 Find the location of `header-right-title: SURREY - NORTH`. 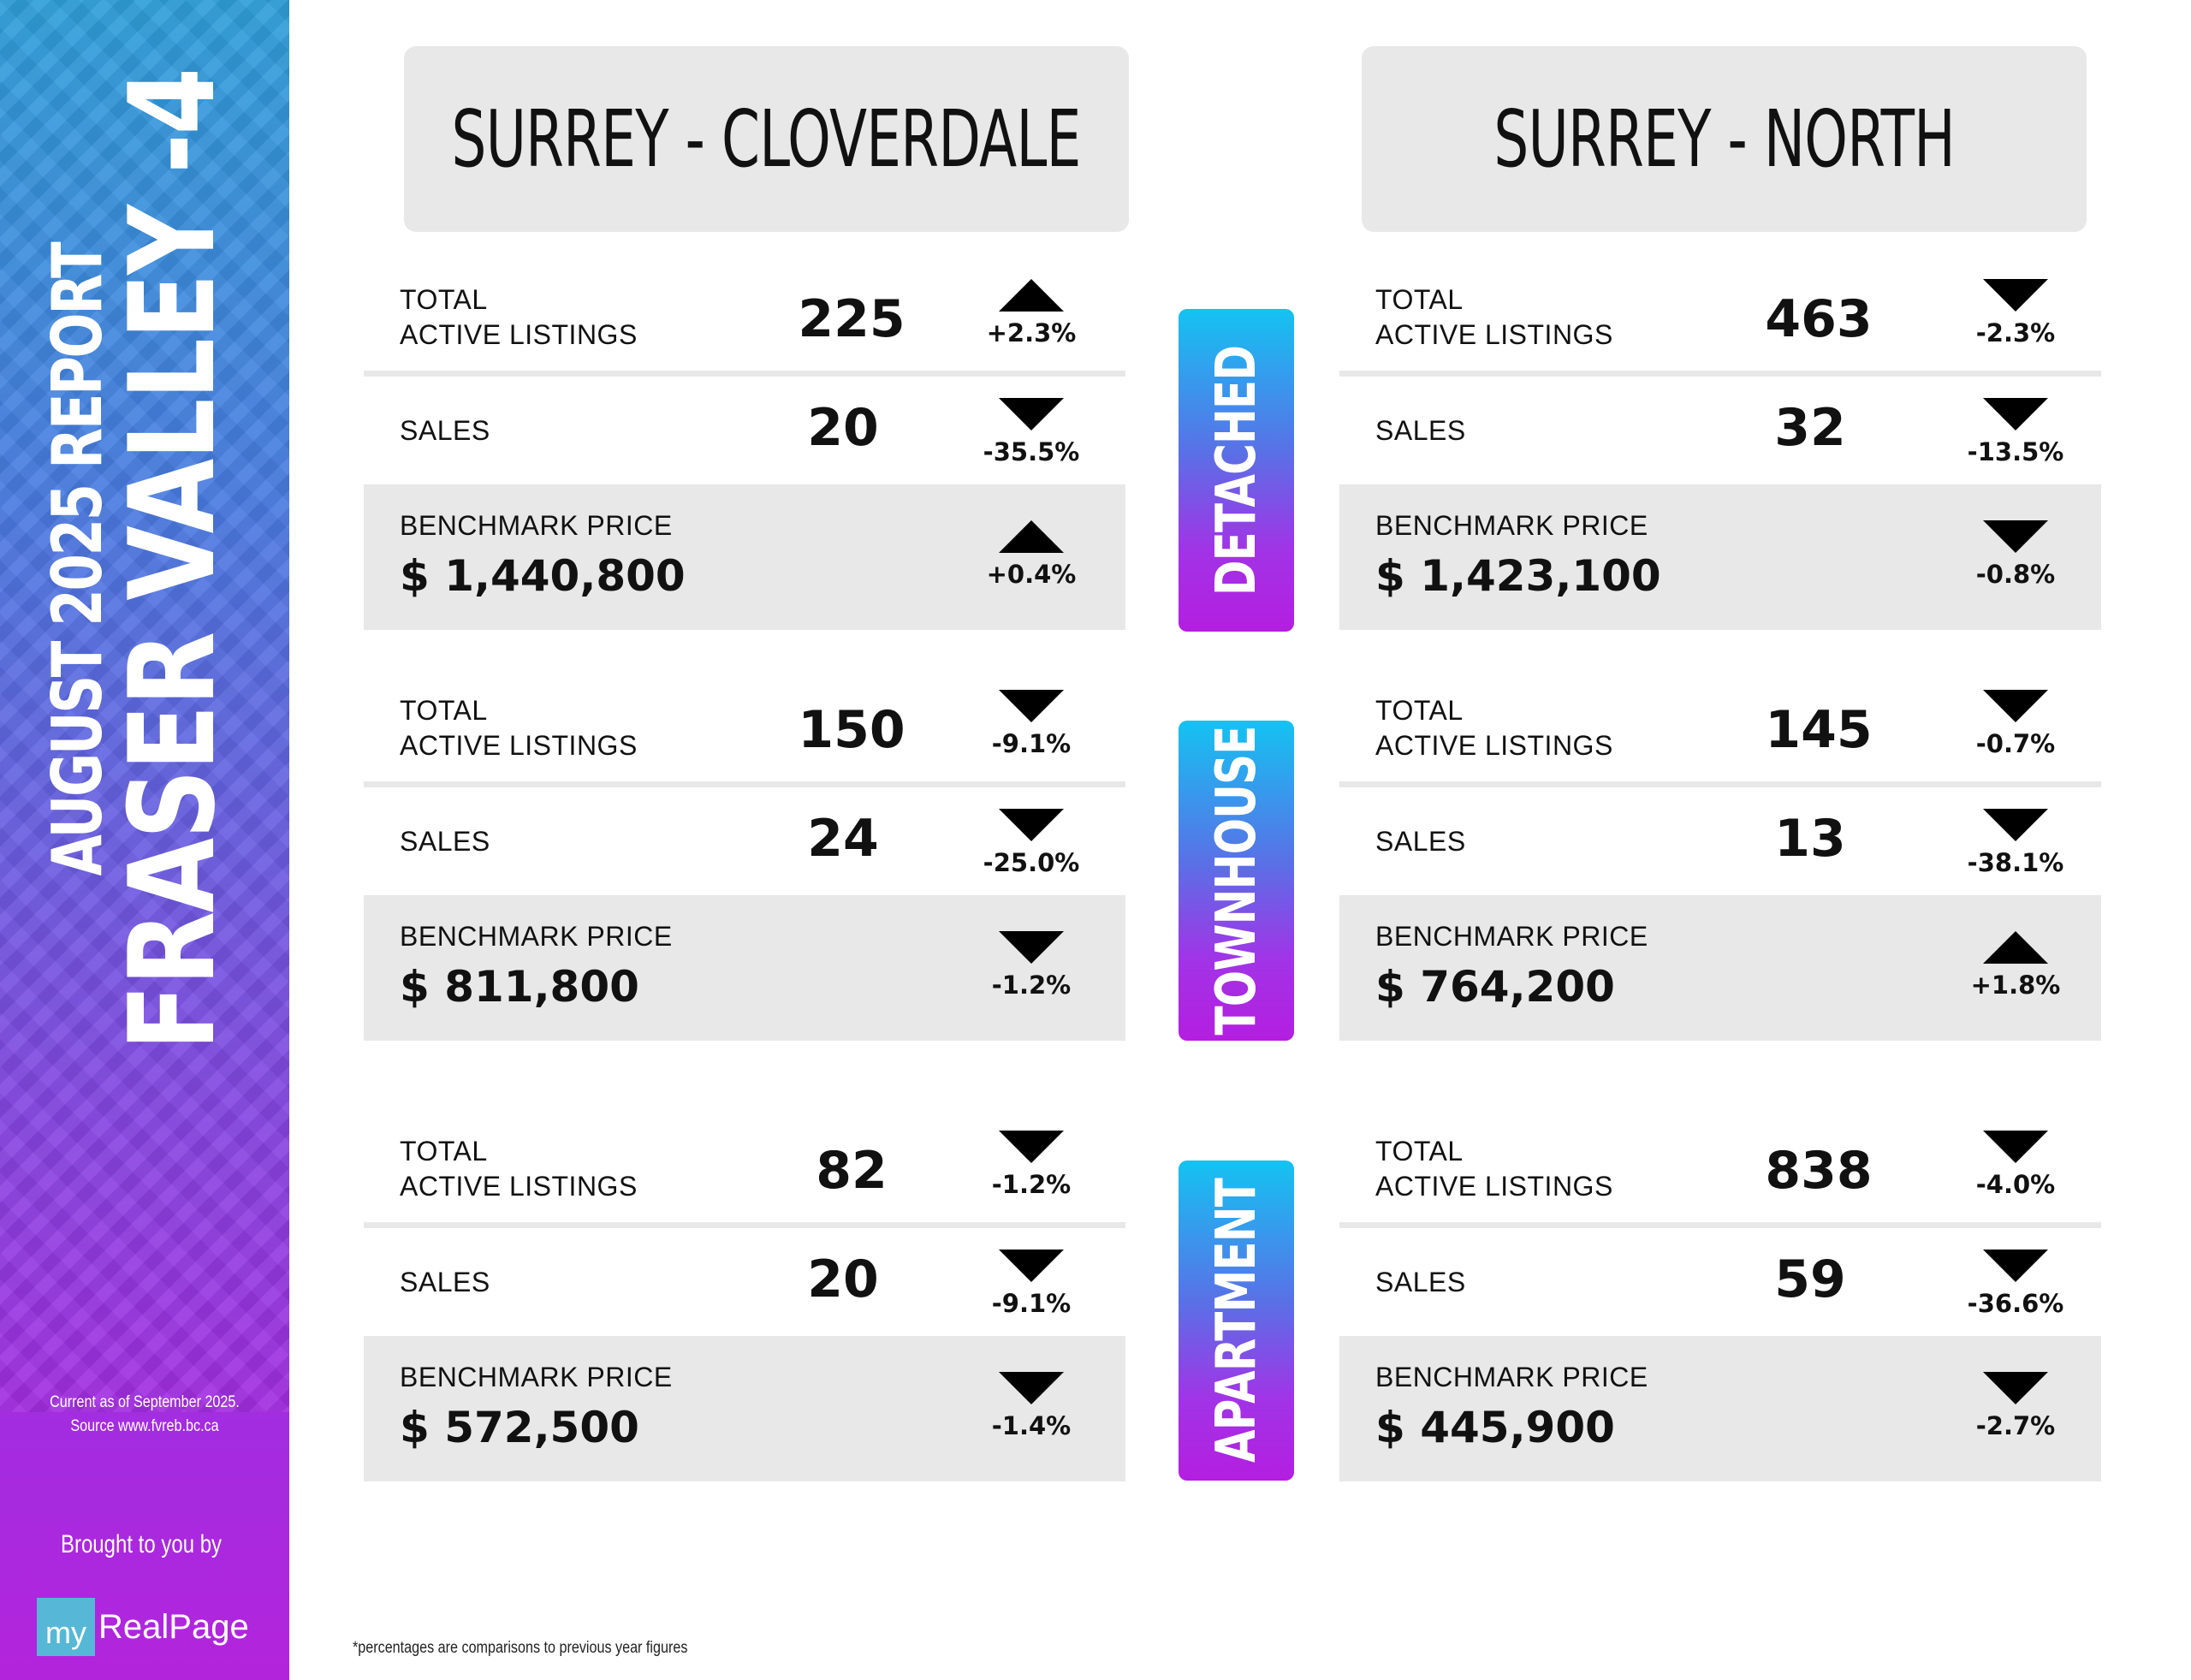

header-right-title: SURREY - NORTH is located at coordinates (1724, 139).